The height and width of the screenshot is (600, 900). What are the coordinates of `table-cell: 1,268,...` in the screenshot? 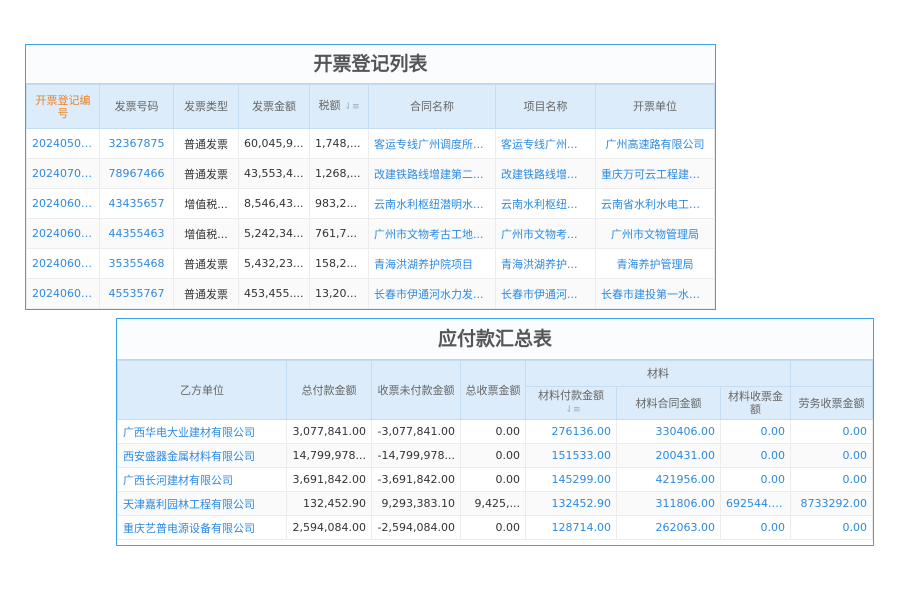 It's located at (339, 173).